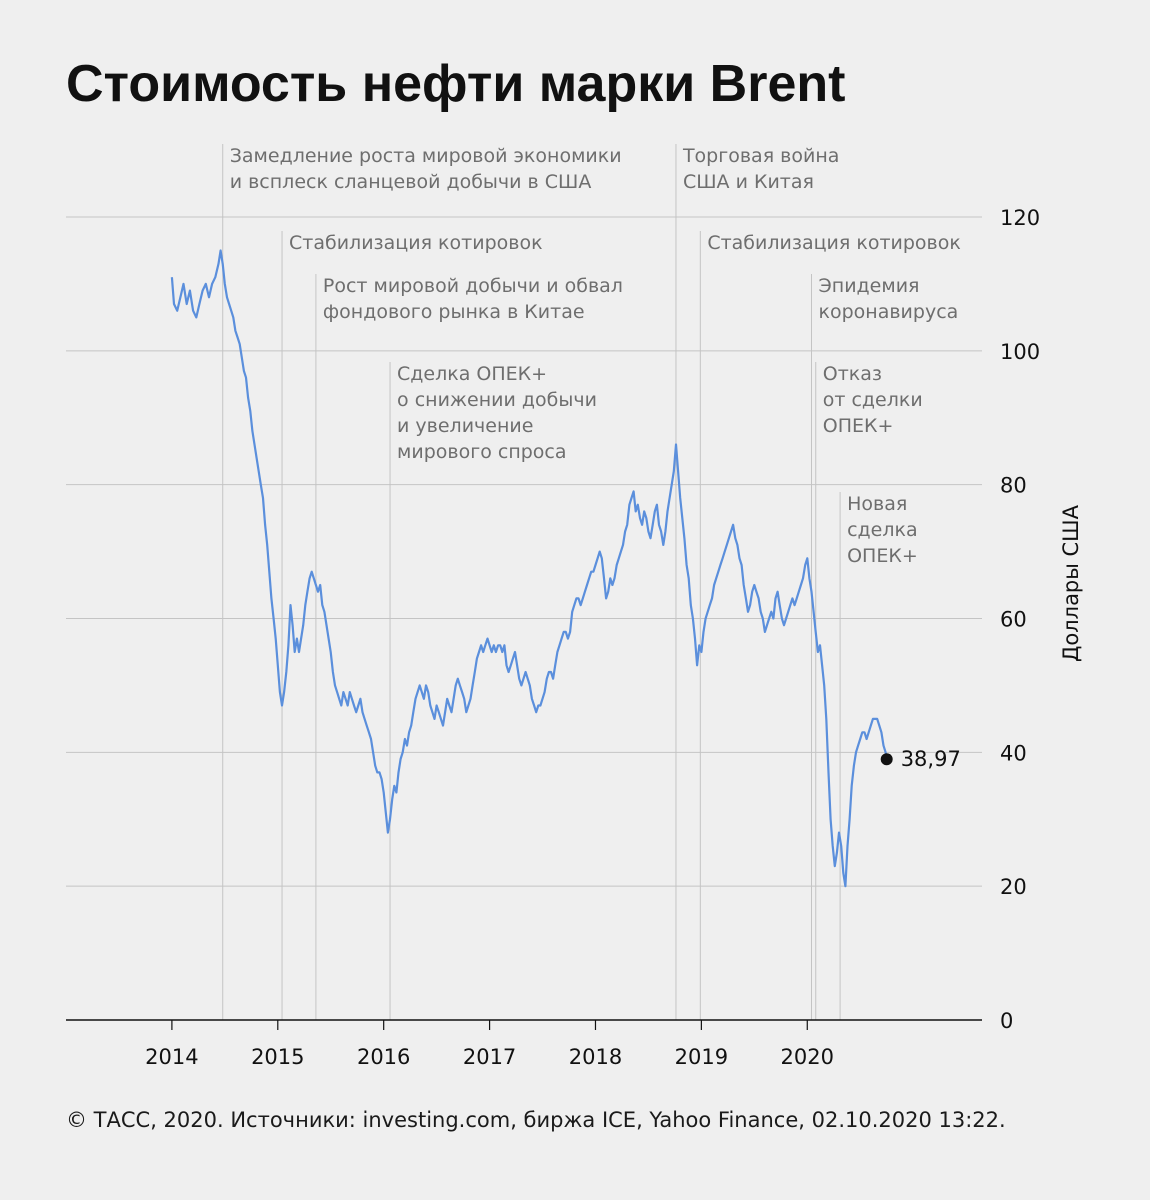 The height and width of the screenshot is (1200, 1150). Describe the element at coordinates (454, 312) in the screenshot. I see `annotation-line-text: фондового рынка в Китае` at that location.